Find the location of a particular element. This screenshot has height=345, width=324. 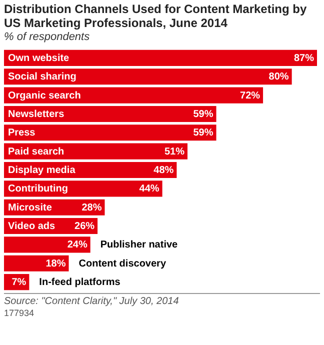

data-label: 24% is located at coordinates (77, 245).